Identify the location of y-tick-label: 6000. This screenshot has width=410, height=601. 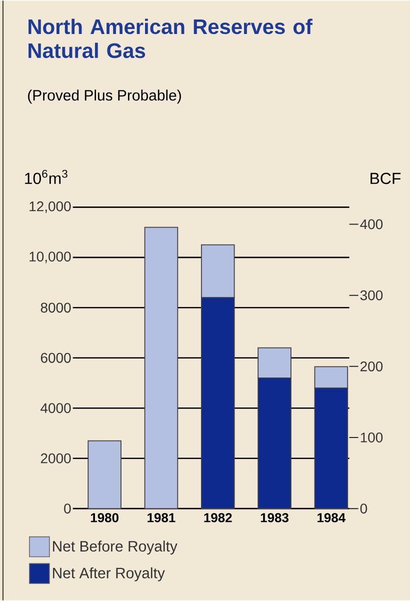
(55, 357).